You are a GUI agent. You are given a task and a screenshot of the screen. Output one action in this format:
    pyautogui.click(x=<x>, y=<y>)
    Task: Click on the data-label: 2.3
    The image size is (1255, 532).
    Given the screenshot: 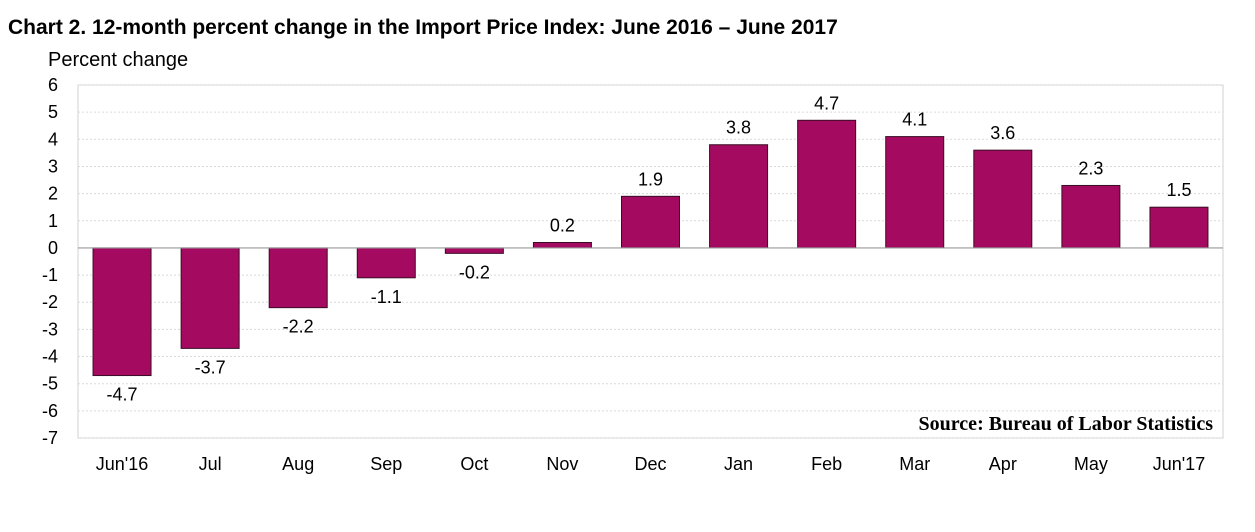 What is the action you would take?
    pyautogui.click(x=1090, y=168)
    